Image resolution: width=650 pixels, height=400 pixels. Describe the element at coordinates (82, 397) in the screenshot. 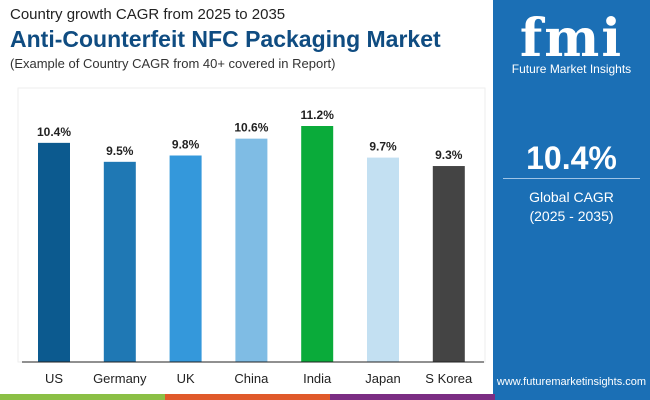

I see `stripe-green` at that location.